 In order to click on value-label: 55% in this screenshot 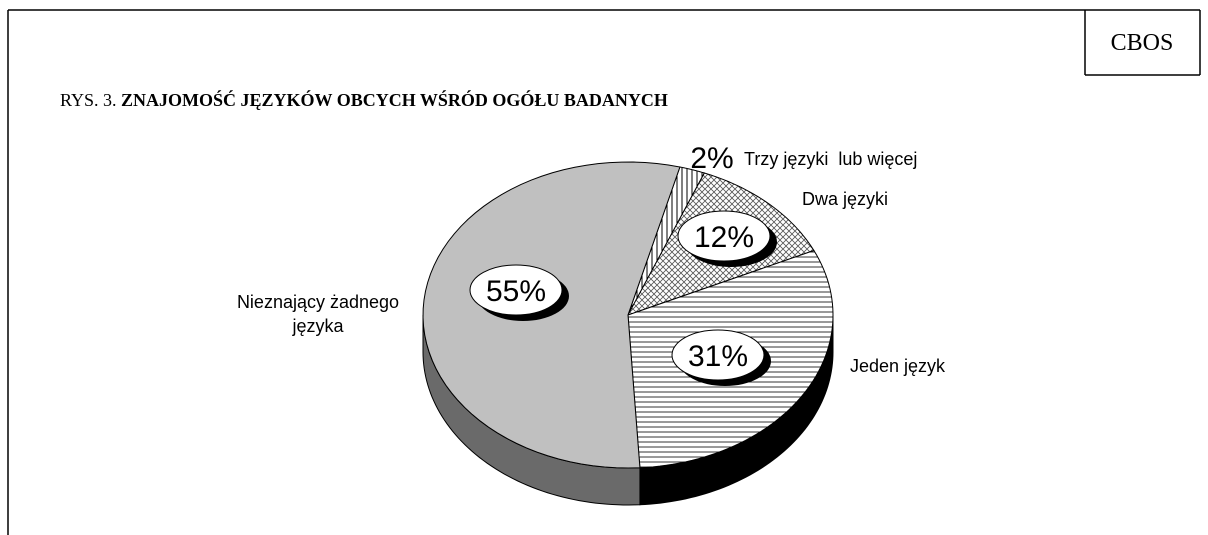, I will do `click(516, 291)`.